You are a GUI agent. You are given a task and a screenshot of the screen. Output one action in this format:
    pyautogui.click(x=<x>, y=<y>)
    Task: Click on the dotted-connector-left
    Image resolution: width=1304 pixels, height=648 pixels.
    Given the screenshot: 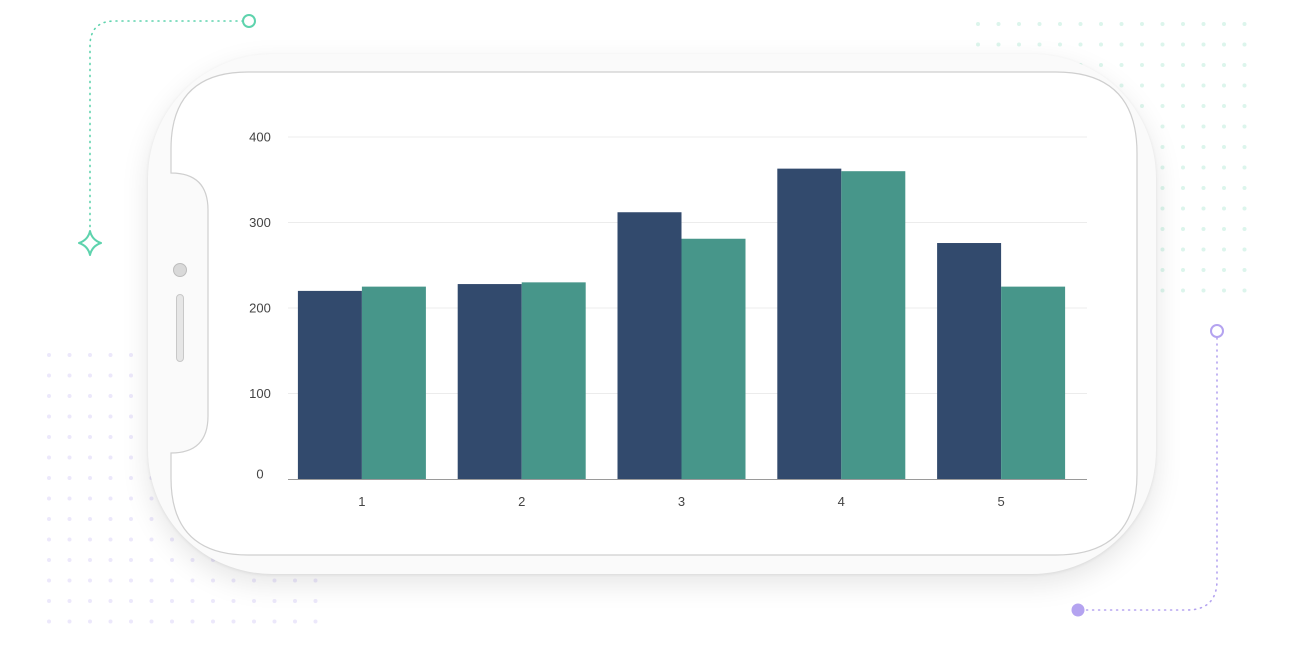 What is the action you would take?
    pyautogui.click(x=166, y=126)
    